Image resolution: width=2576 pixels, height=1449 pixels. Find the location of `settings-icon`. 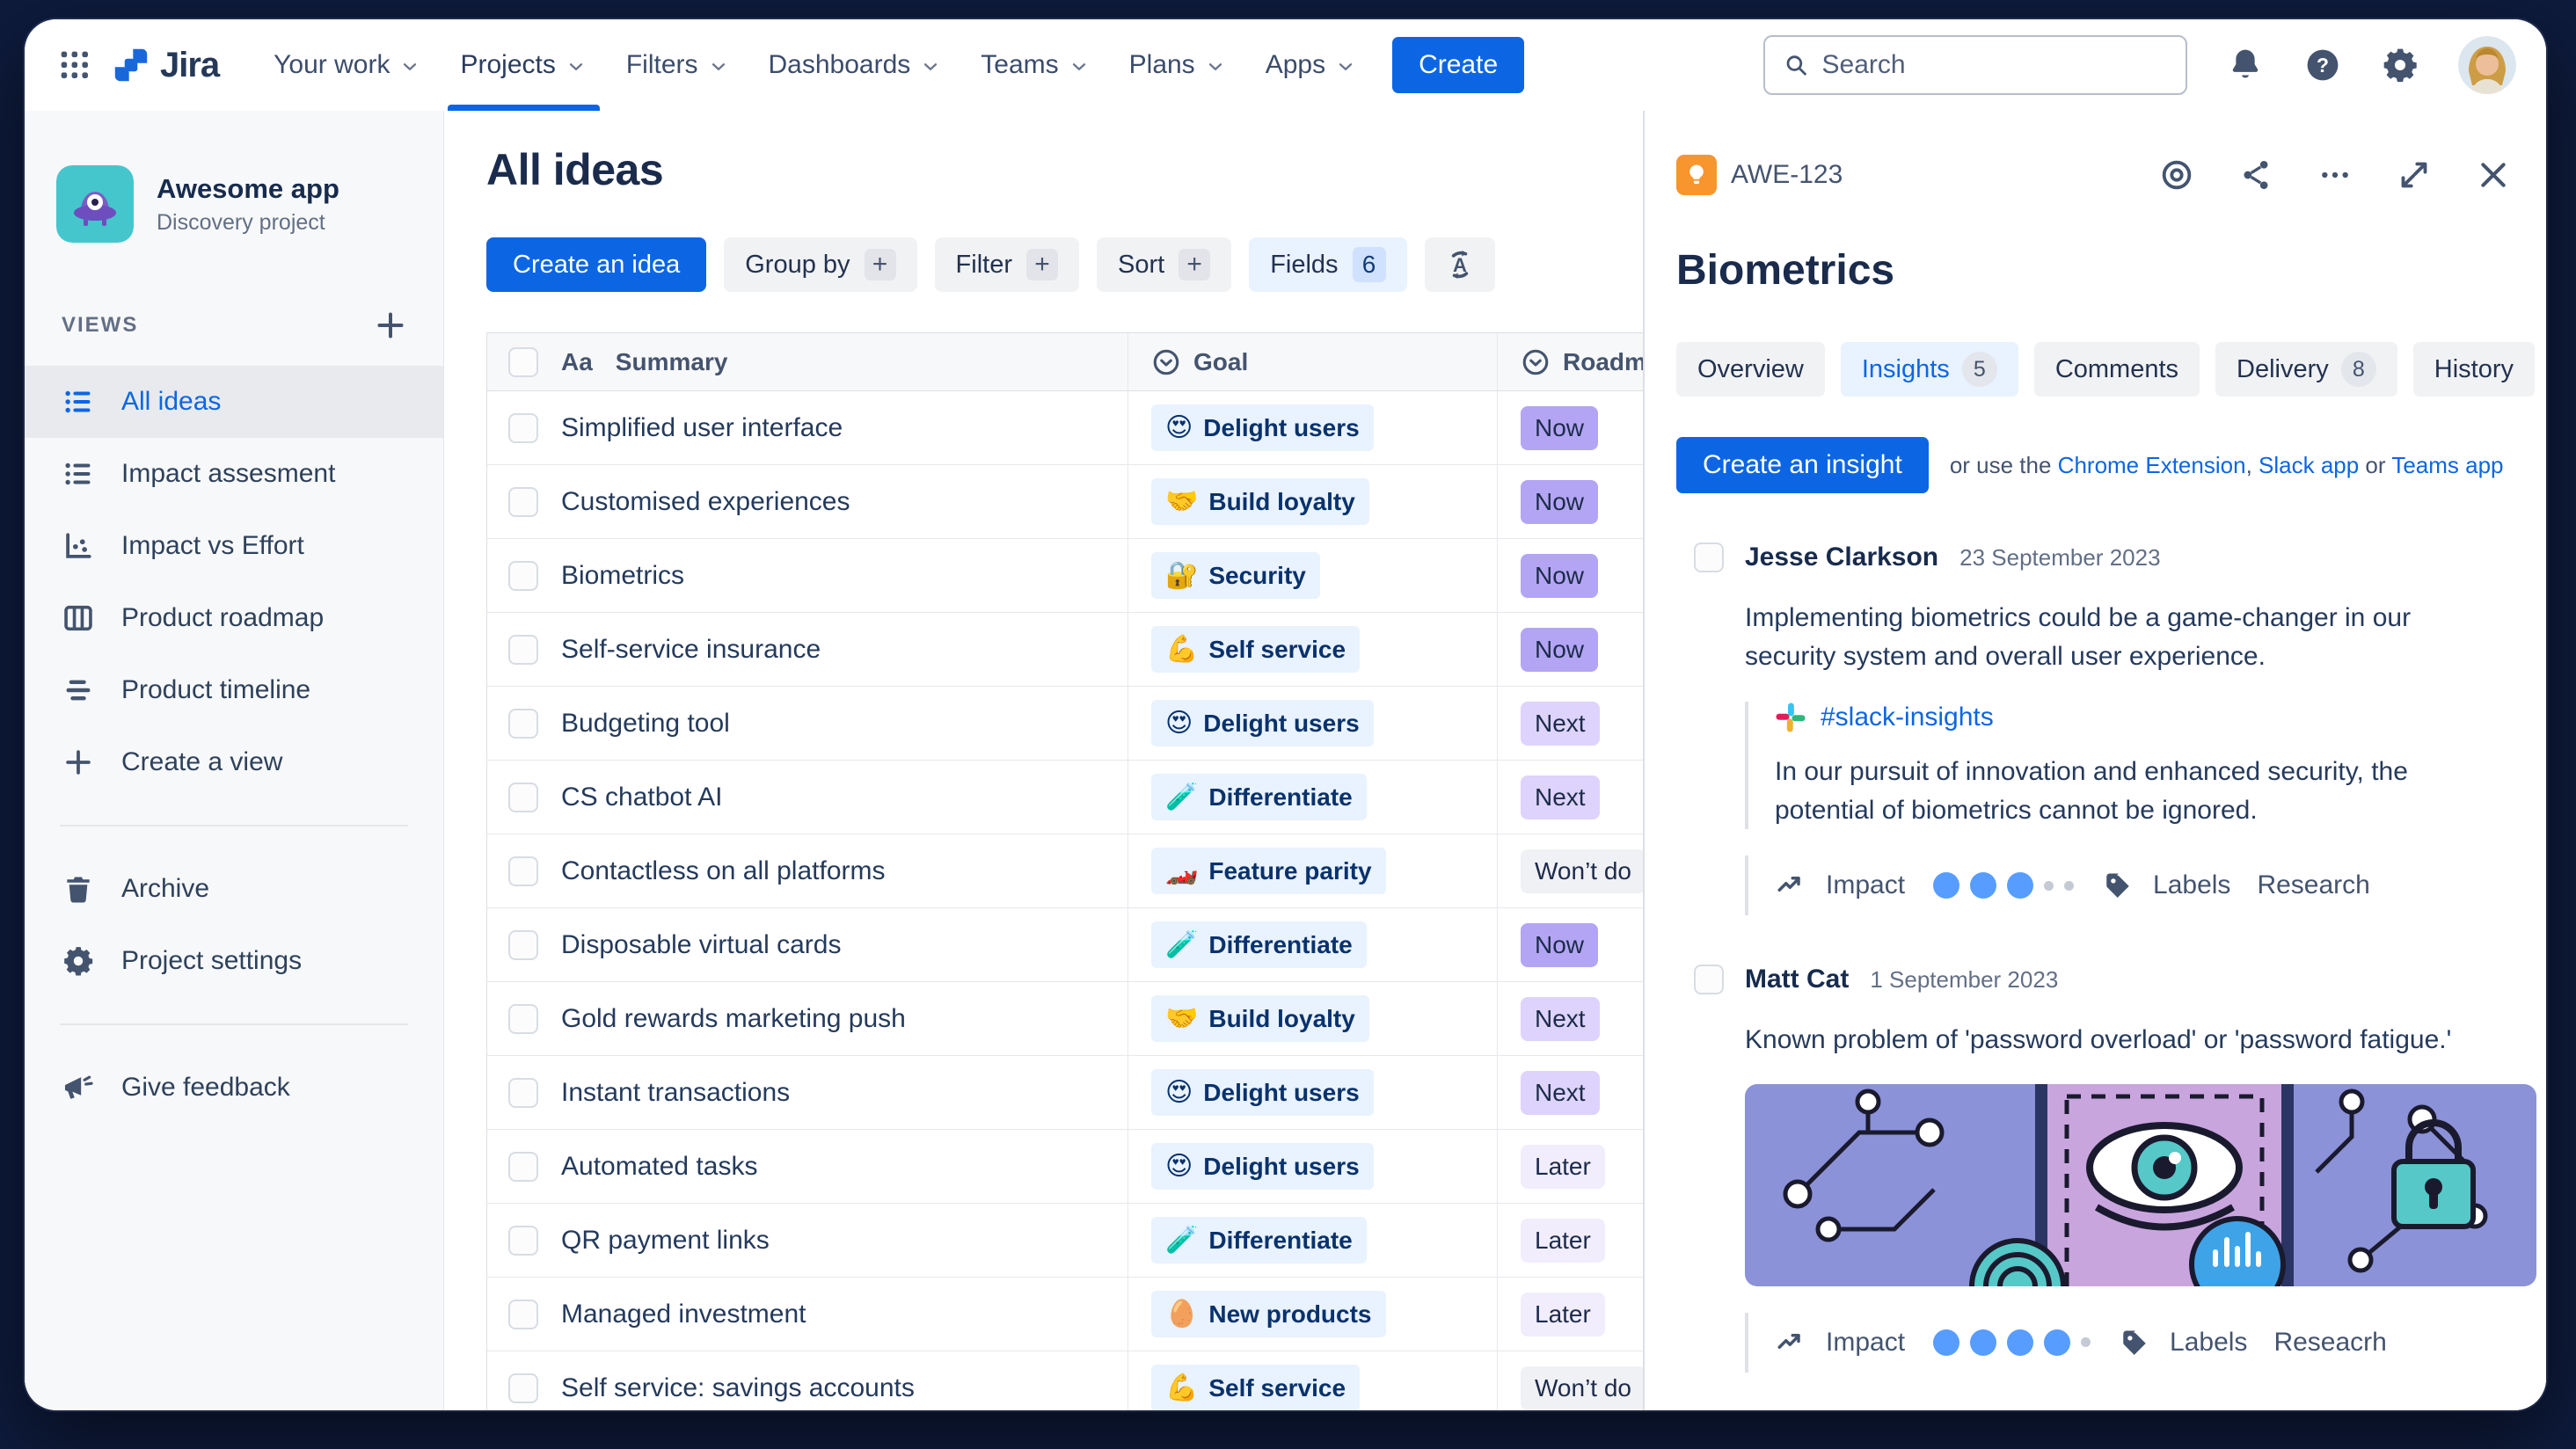

settings-icon is located at coordinates (2400, 65).